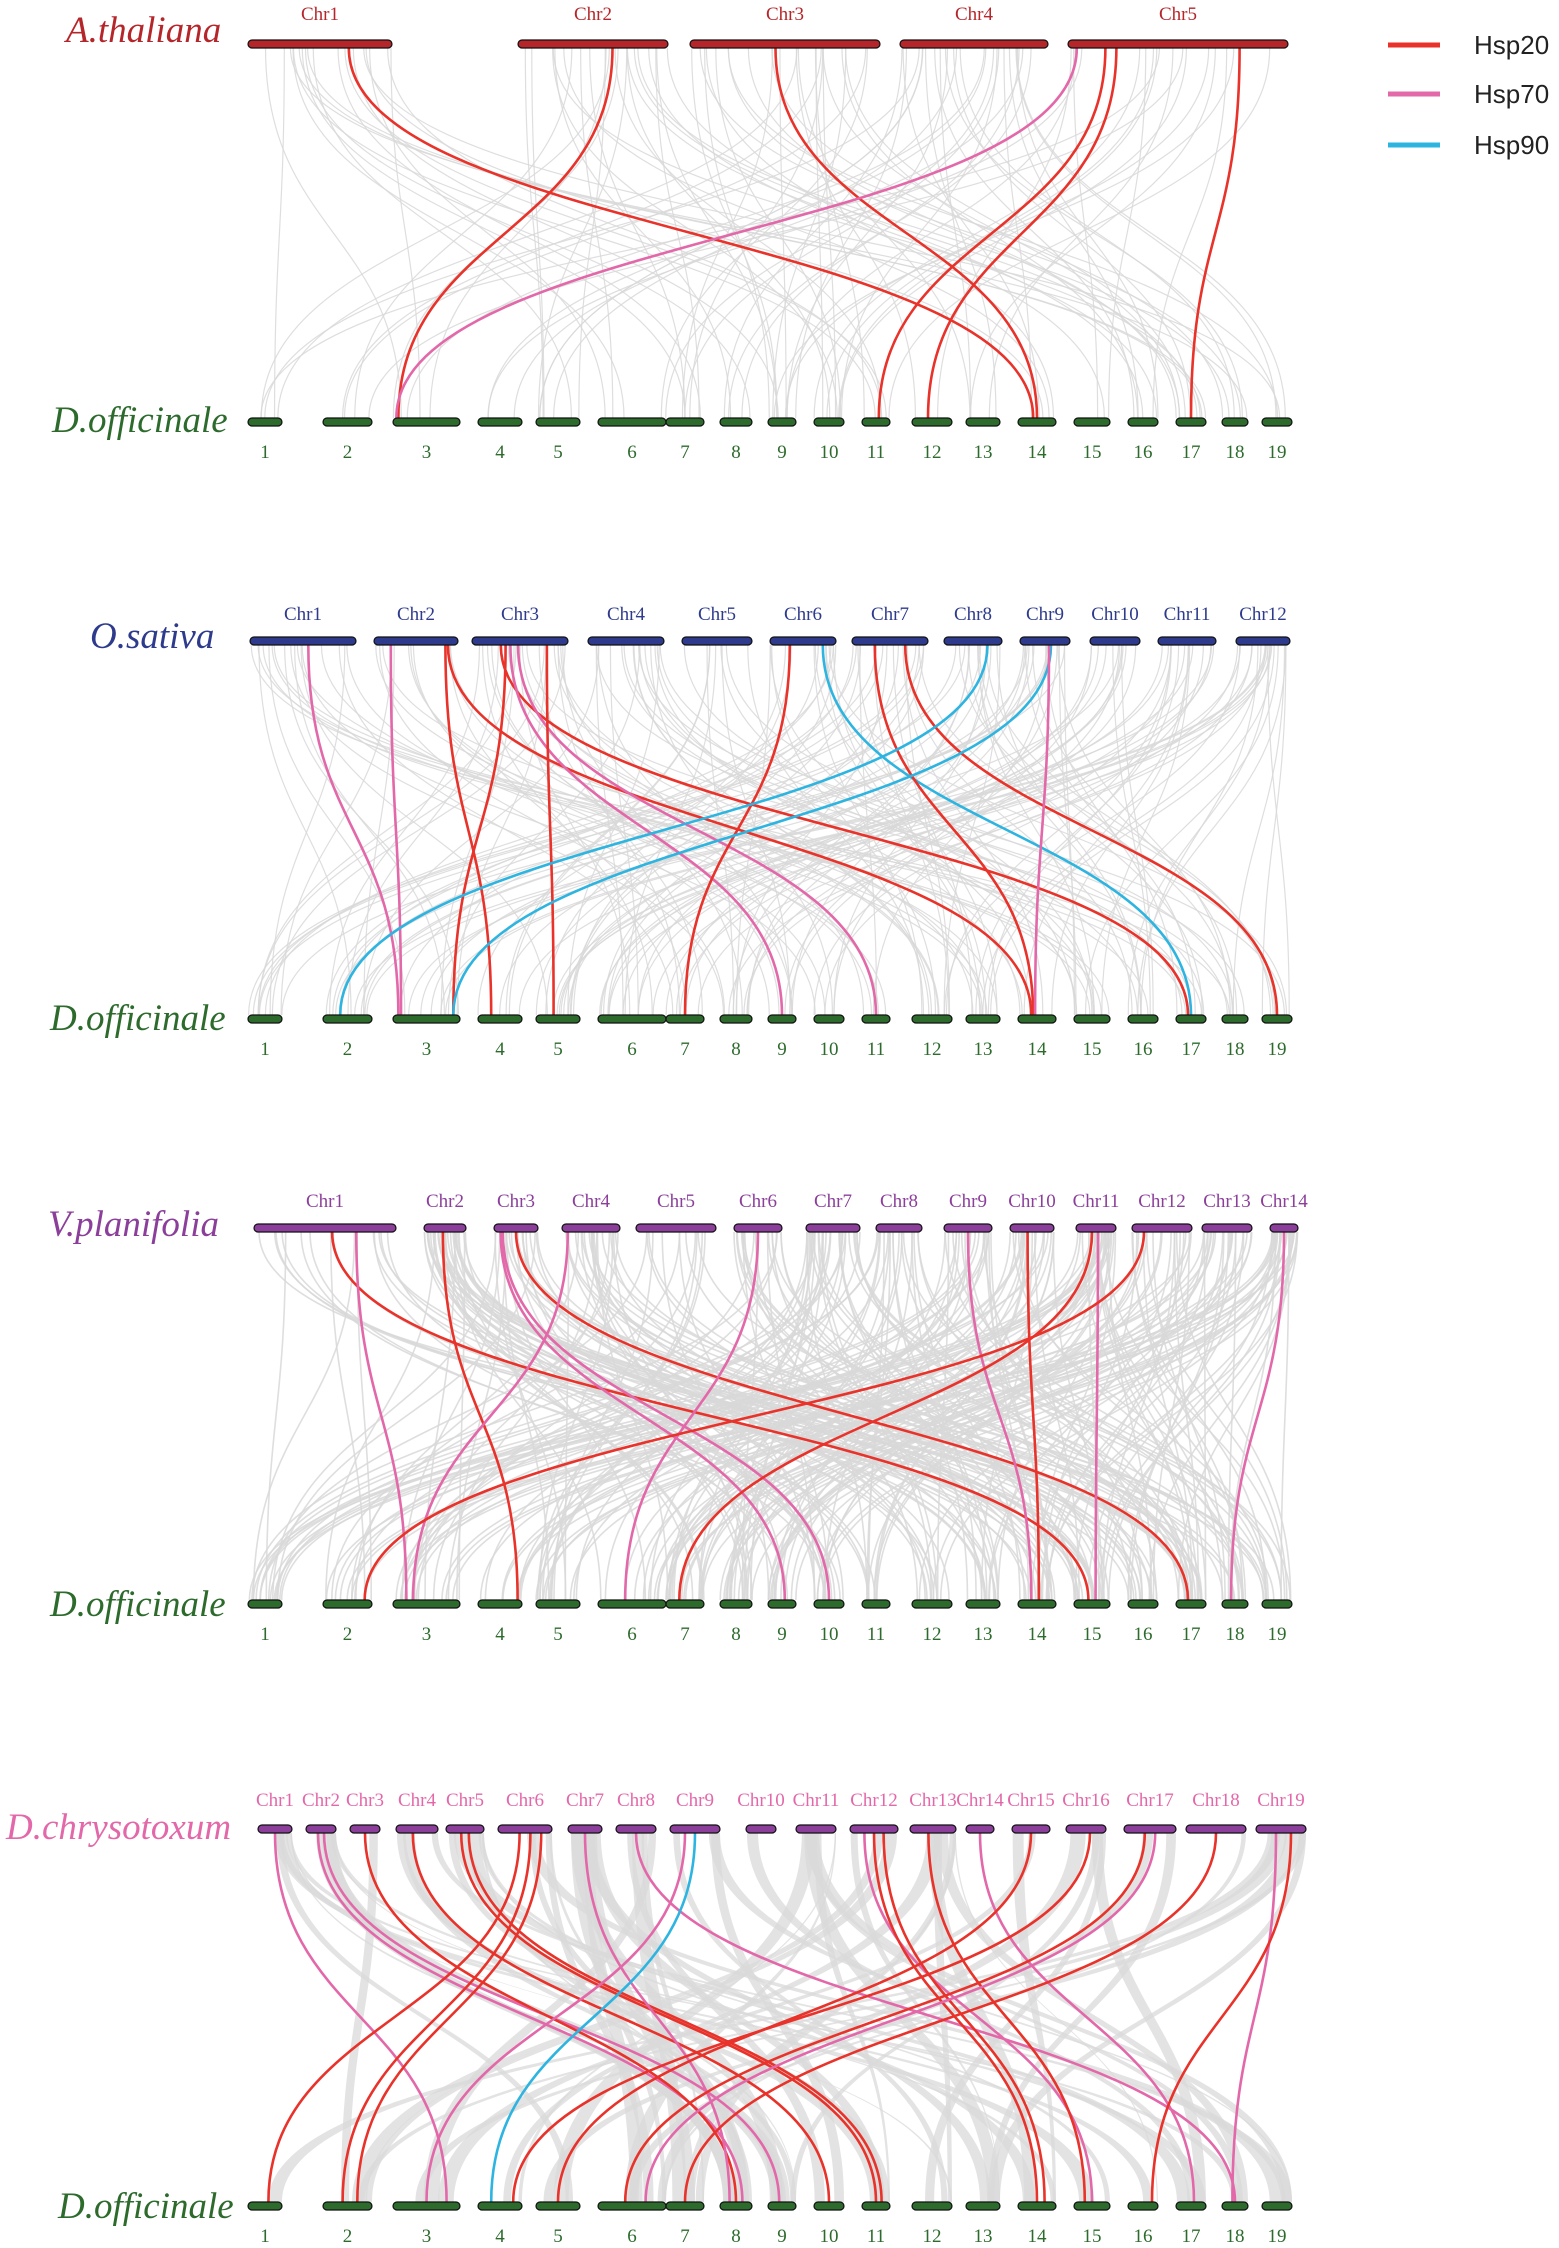  Describe the element at coordinates (133, 1224) in the screenshot. I see `species-label-top: V.planifolia` at that location.